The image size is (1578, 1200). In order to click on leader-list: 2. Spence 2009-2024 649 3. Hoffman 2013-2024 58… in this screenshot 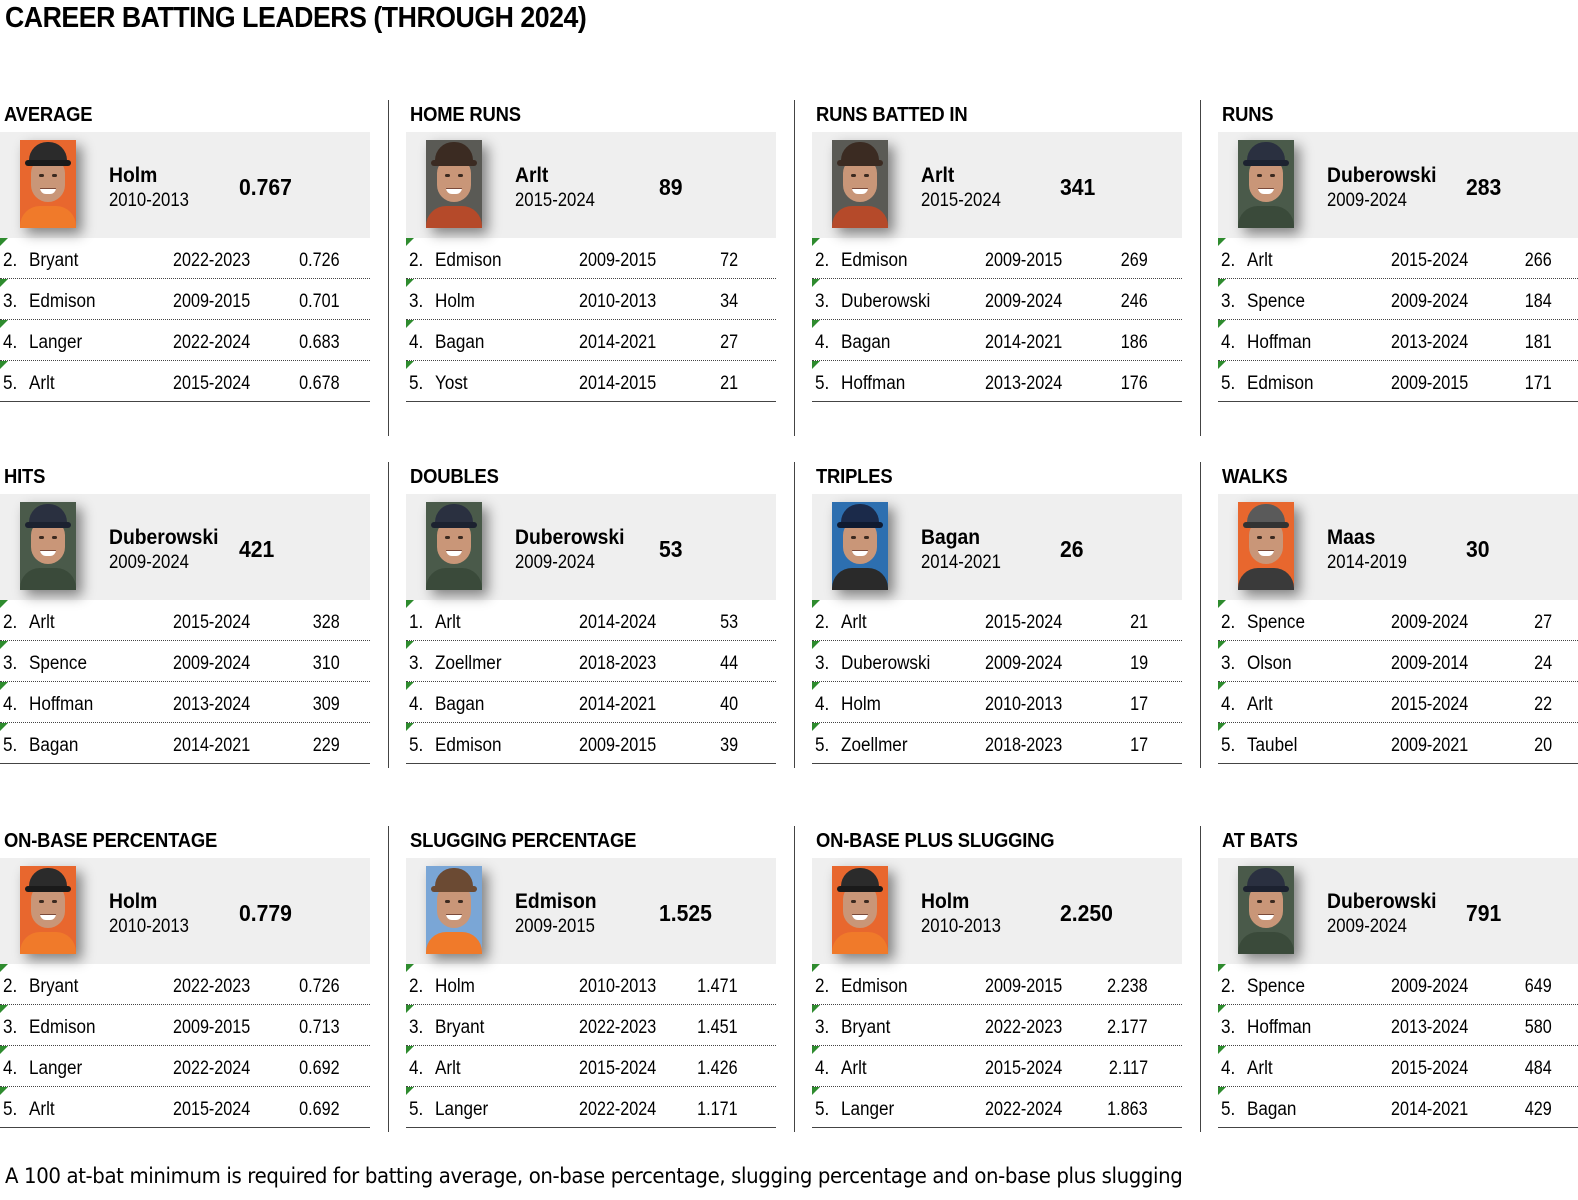, I will do `click(1398, 1046)`.